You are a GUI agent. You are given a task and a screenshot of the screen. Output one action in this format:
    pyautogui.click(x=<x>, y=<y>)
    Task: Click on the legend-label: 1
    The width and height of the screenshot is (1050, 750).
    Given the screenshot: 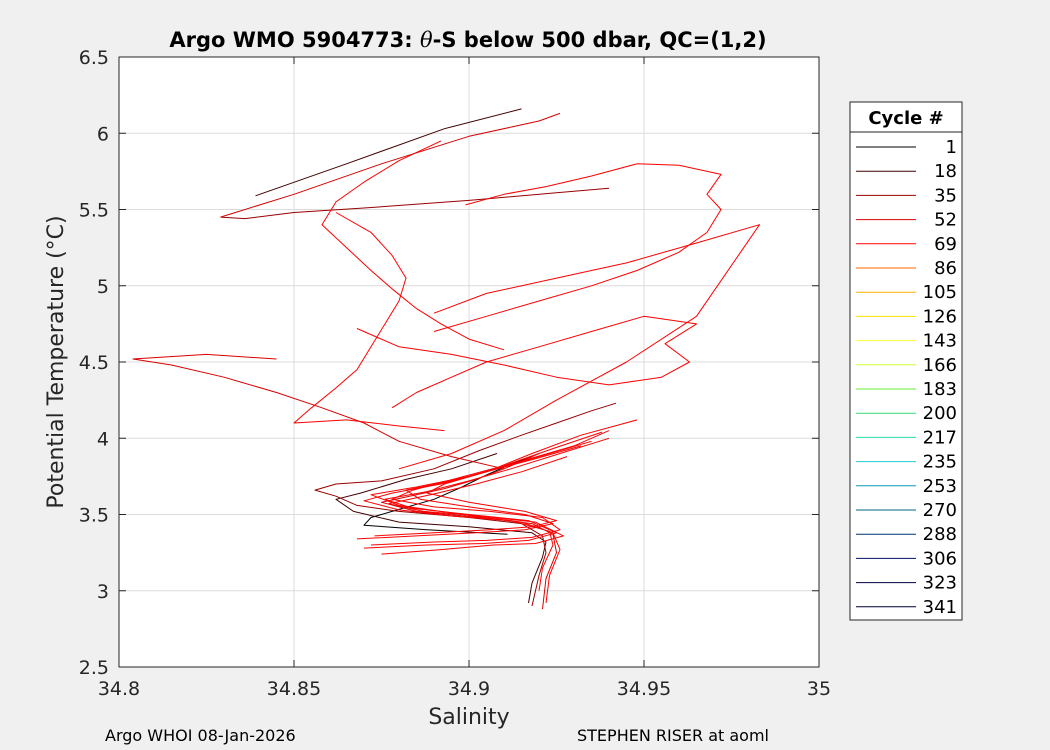 What is the action you would take?
    pyautogui.click(x=951, y=147)
    